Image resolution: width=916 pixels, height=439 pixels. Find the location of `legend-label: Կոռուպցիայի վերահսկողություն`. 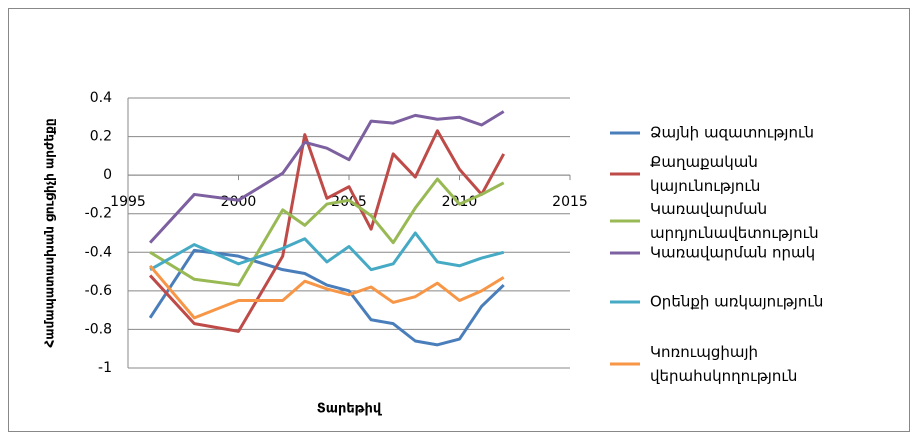

legend-label: Կոռուպցիայի վերահսկողություն is located at coordinates (723, 364).